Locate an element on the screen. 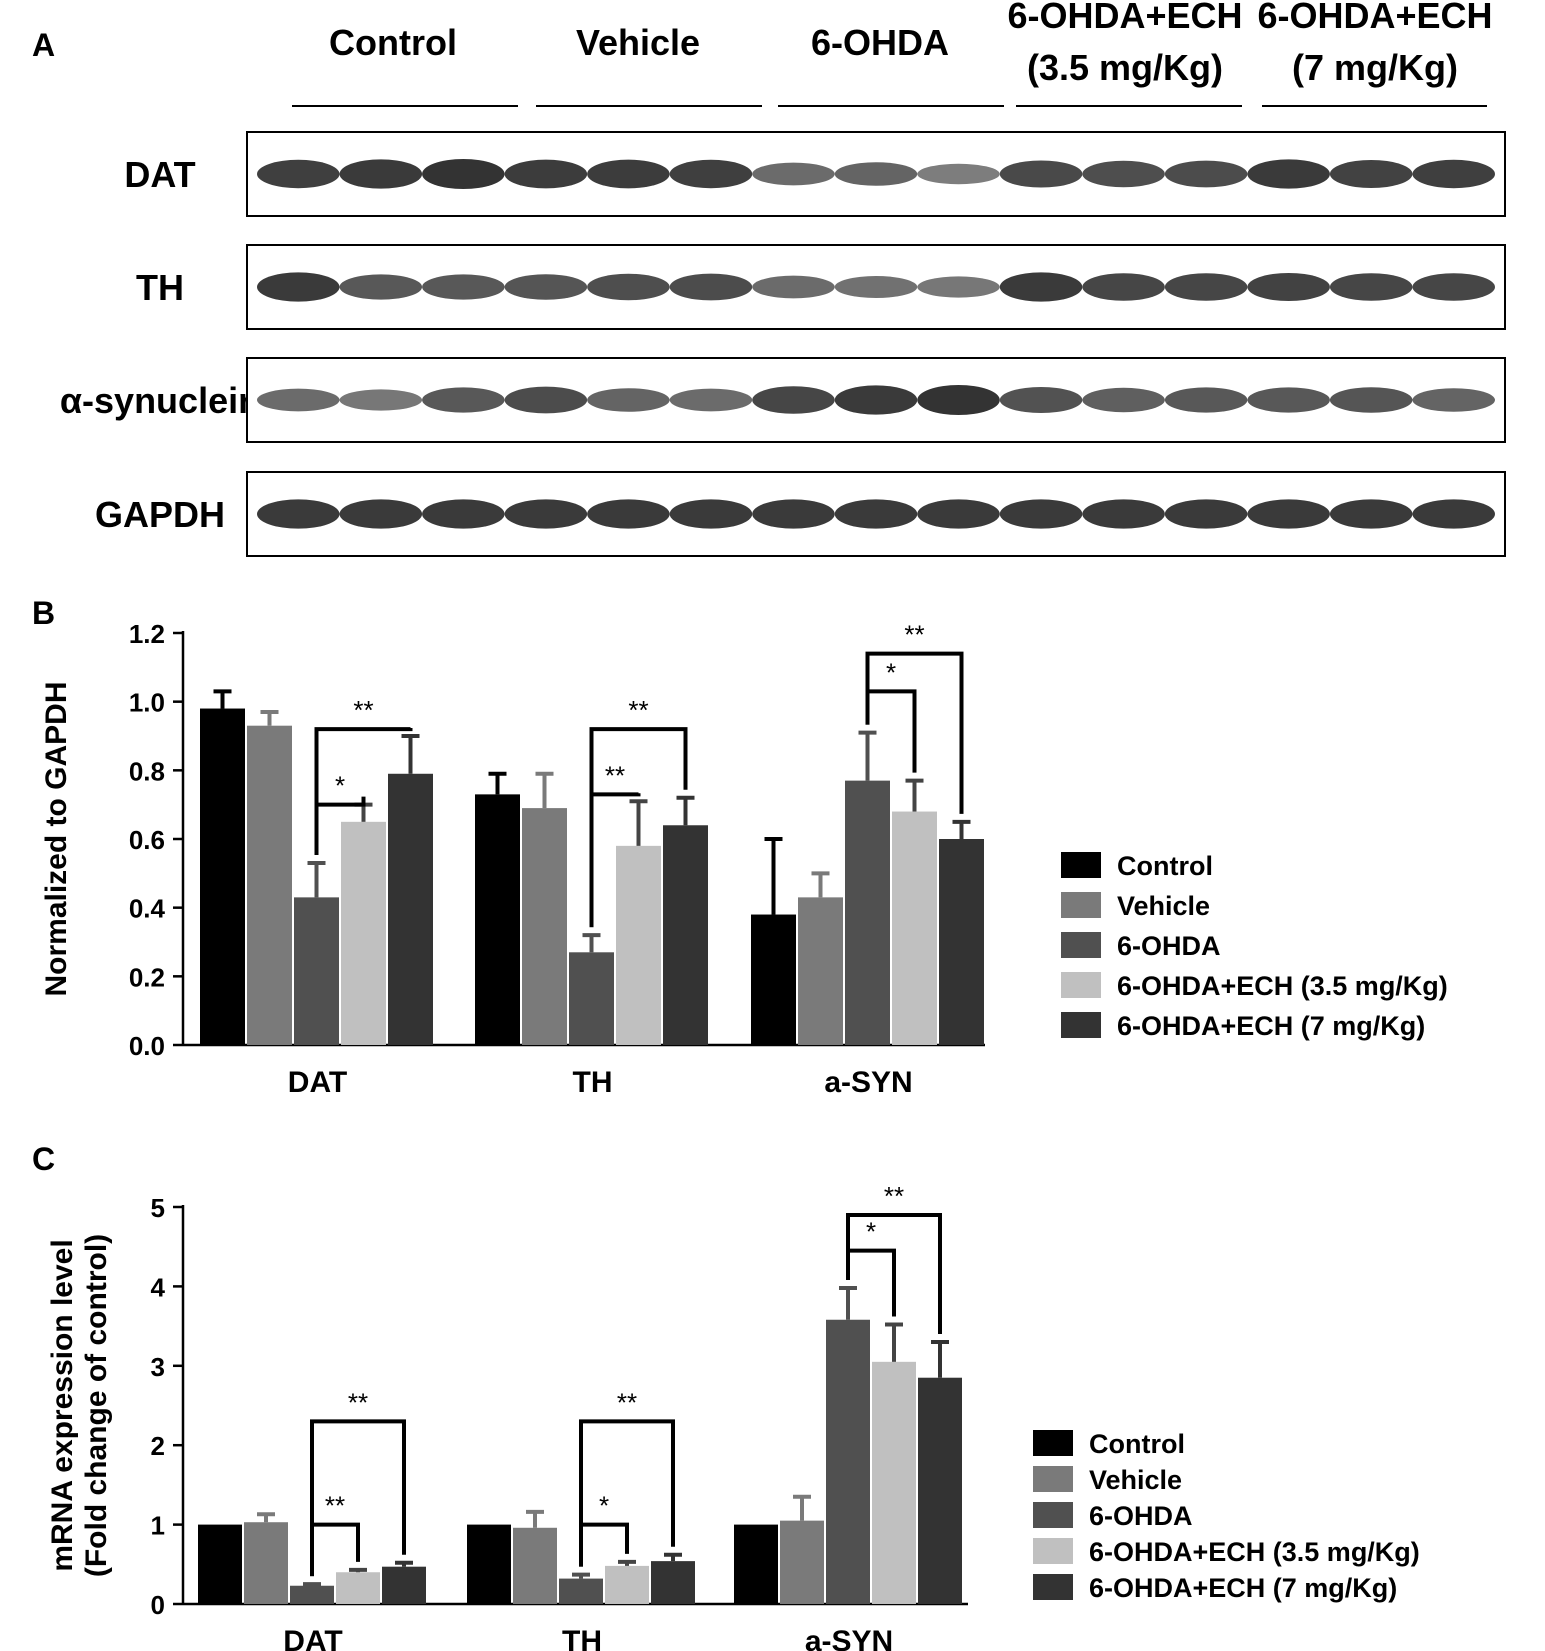 Image resolution: width=1545 pixels, height=1651 pixels. group-label-line1: Vehicle is located at coordinates (638, 42).